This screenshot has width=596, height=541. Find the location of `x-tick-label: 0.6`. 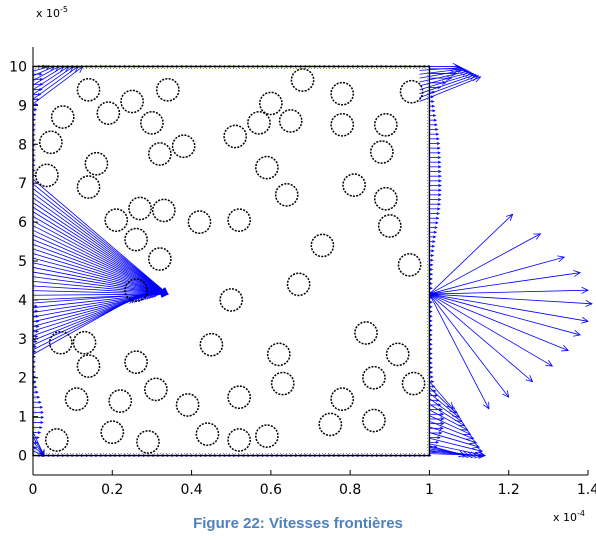

x-tick-label: 0.6 is located at coordinates (271, 490).